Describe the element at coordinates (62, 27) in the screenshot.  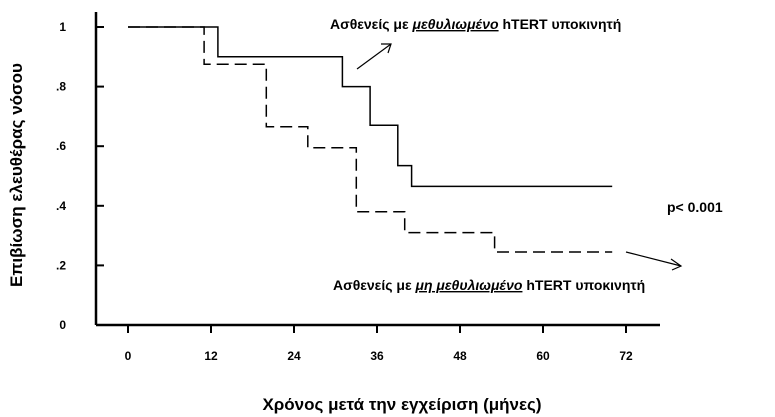
I see `y-tick-label: 1` at that location.